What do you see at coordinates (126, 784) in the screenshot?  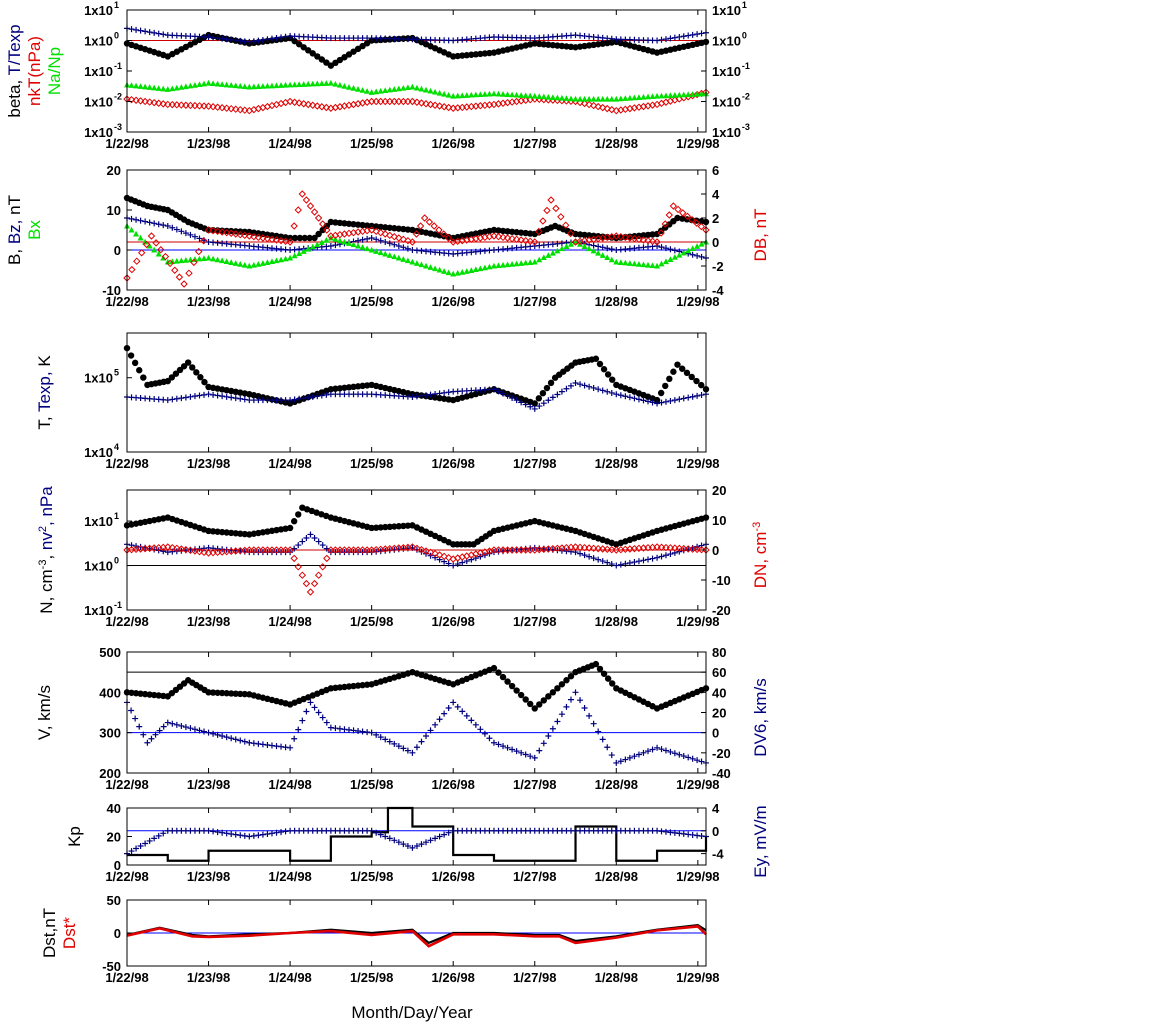 I see `x-tick-label: 1/22/98` at bounding box center [126, 784].